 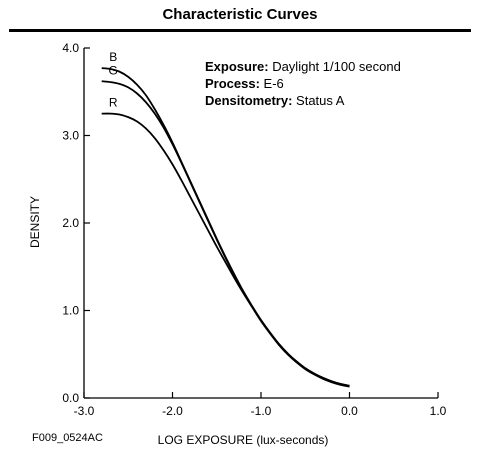 What do you see at coordinates (113, 70) in the screenshot?
I see `series-label-g: G` at bounding box center [113, 70].